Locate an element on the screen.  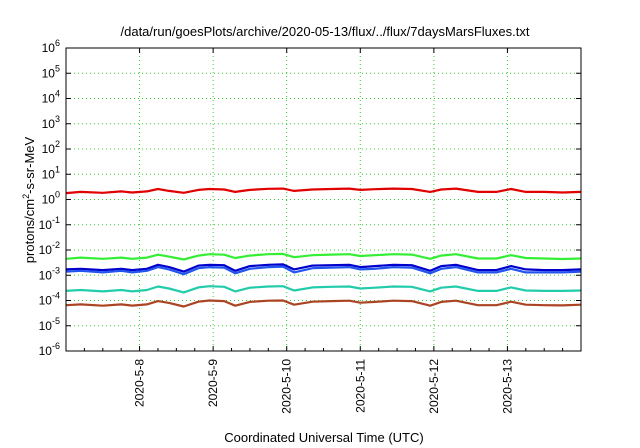
x-axis-label: Coordinated Universal Time (UTC) is located at coordinates (323, 437).